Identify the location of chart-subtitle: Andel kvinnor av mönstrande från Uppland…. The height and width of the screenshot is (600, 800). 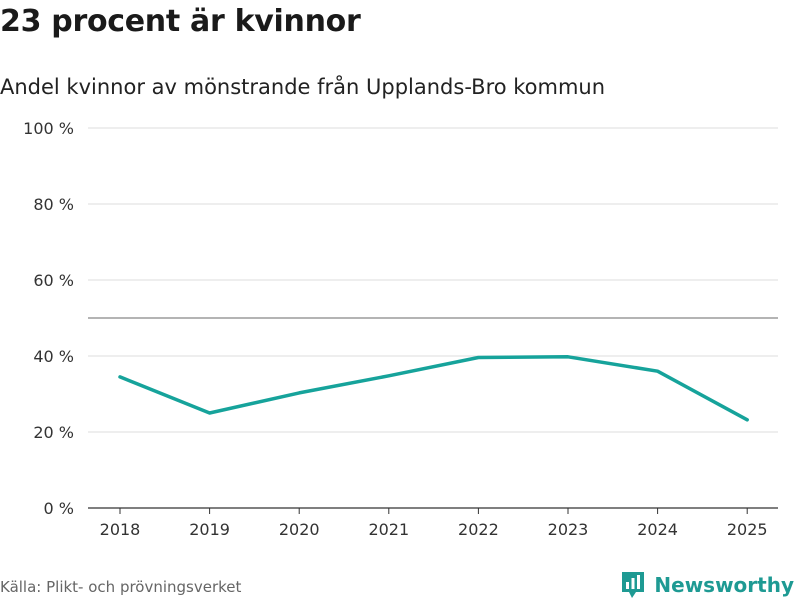
(303, 87).